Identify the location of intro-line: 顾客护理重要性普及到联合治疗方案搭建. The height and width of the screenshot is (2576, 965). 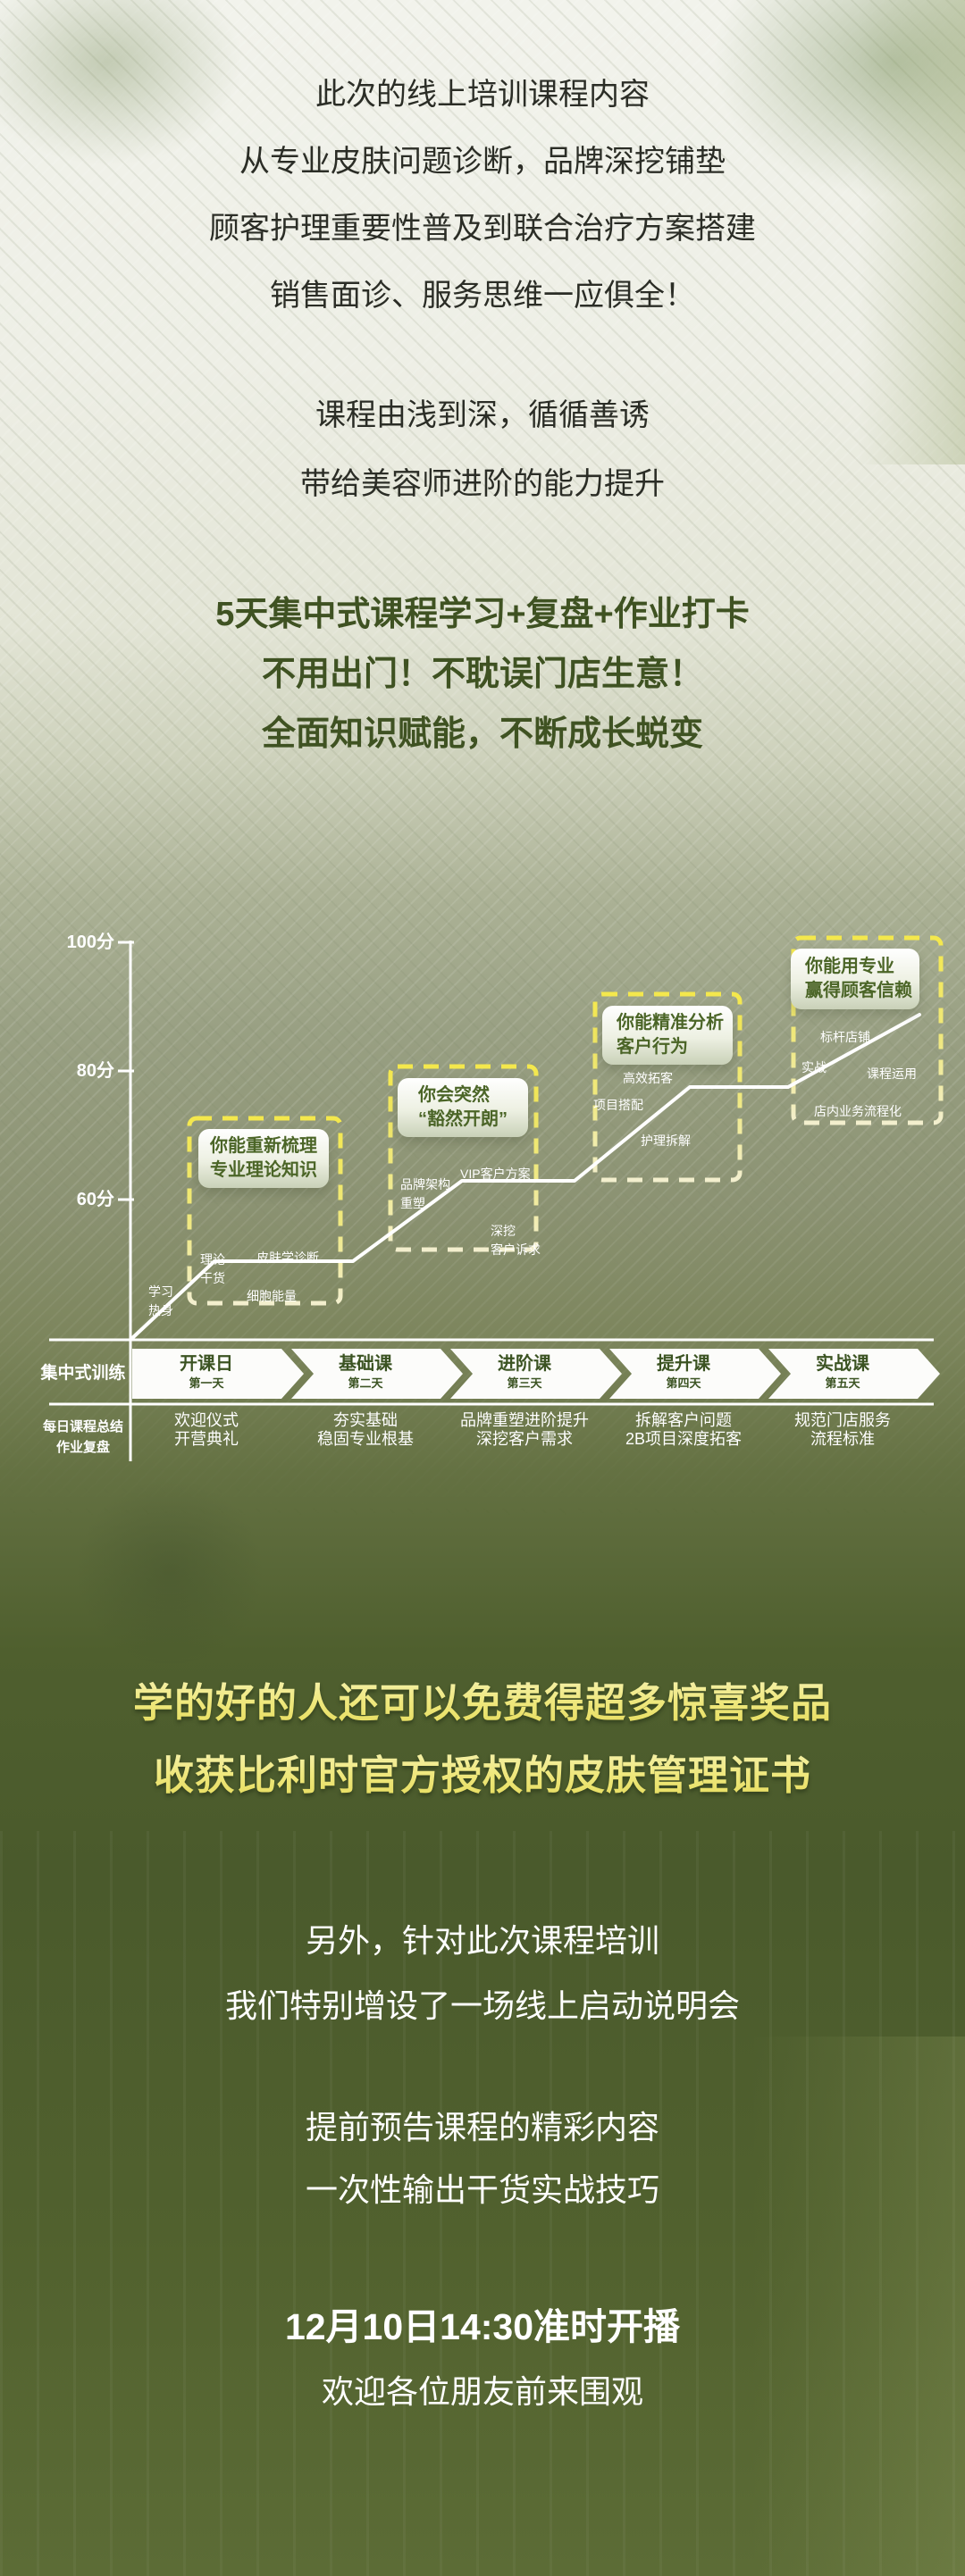
(482, 229).